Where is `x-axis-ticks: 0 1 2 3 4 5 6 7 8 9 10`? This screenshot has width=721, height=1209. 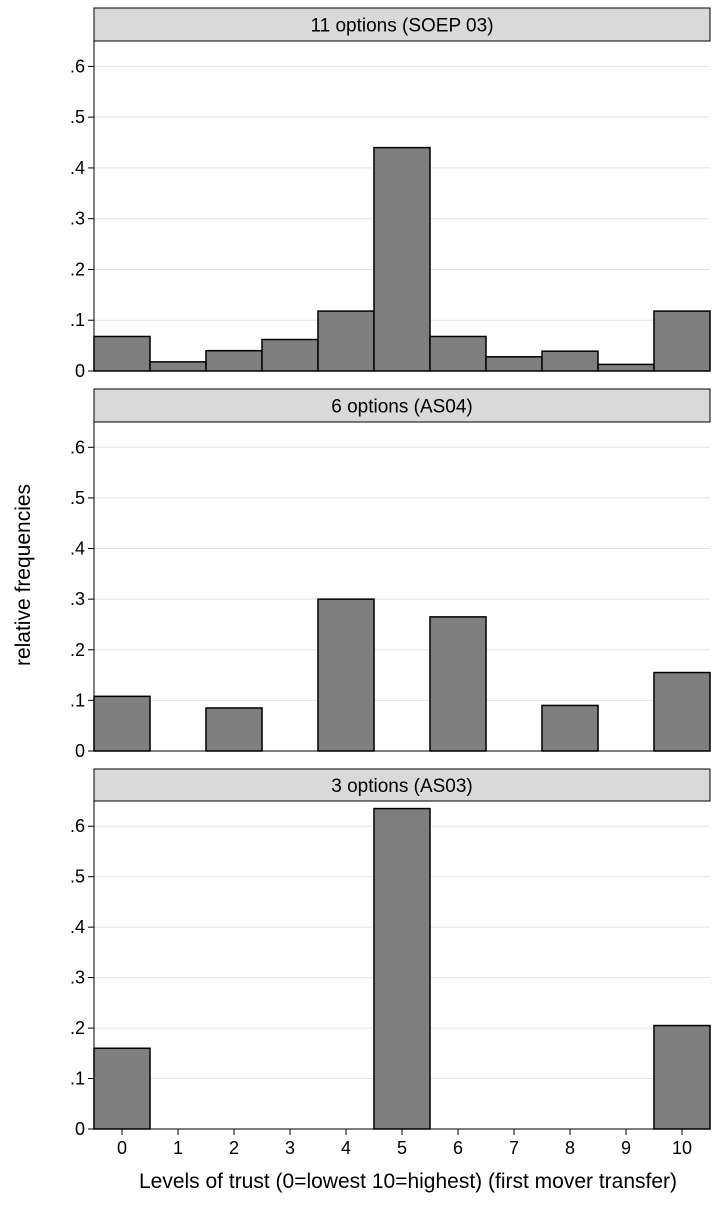
x-axis-ticks: 0 1 2 3 4 5 6 7 8 9 10 is located at coordinates (404, 1143).